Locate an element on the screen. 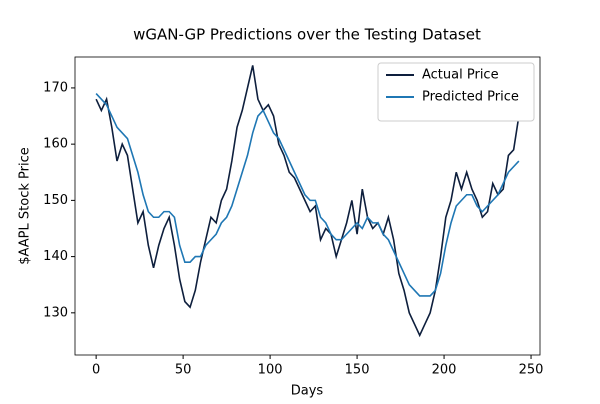  x-tick-label: 0 is located at coordinates (96, 370).